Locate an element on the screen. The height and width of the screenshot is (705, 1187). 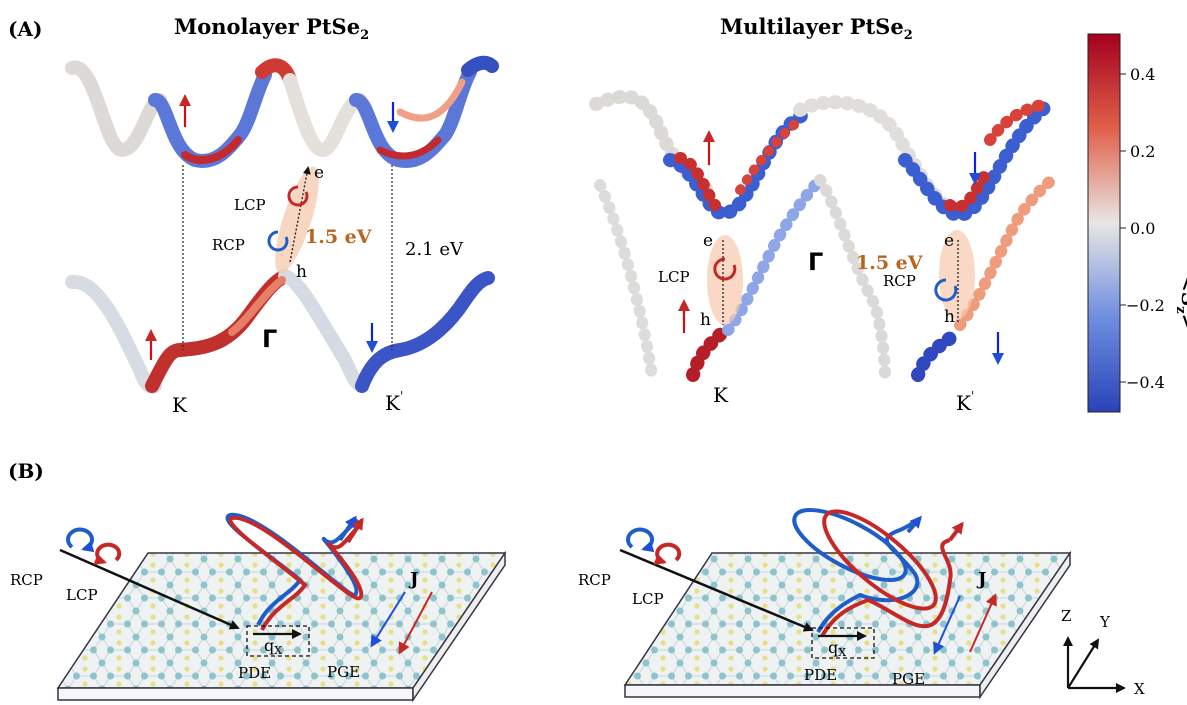
left-pge-label: PGE is located at coordinates (343, 672).